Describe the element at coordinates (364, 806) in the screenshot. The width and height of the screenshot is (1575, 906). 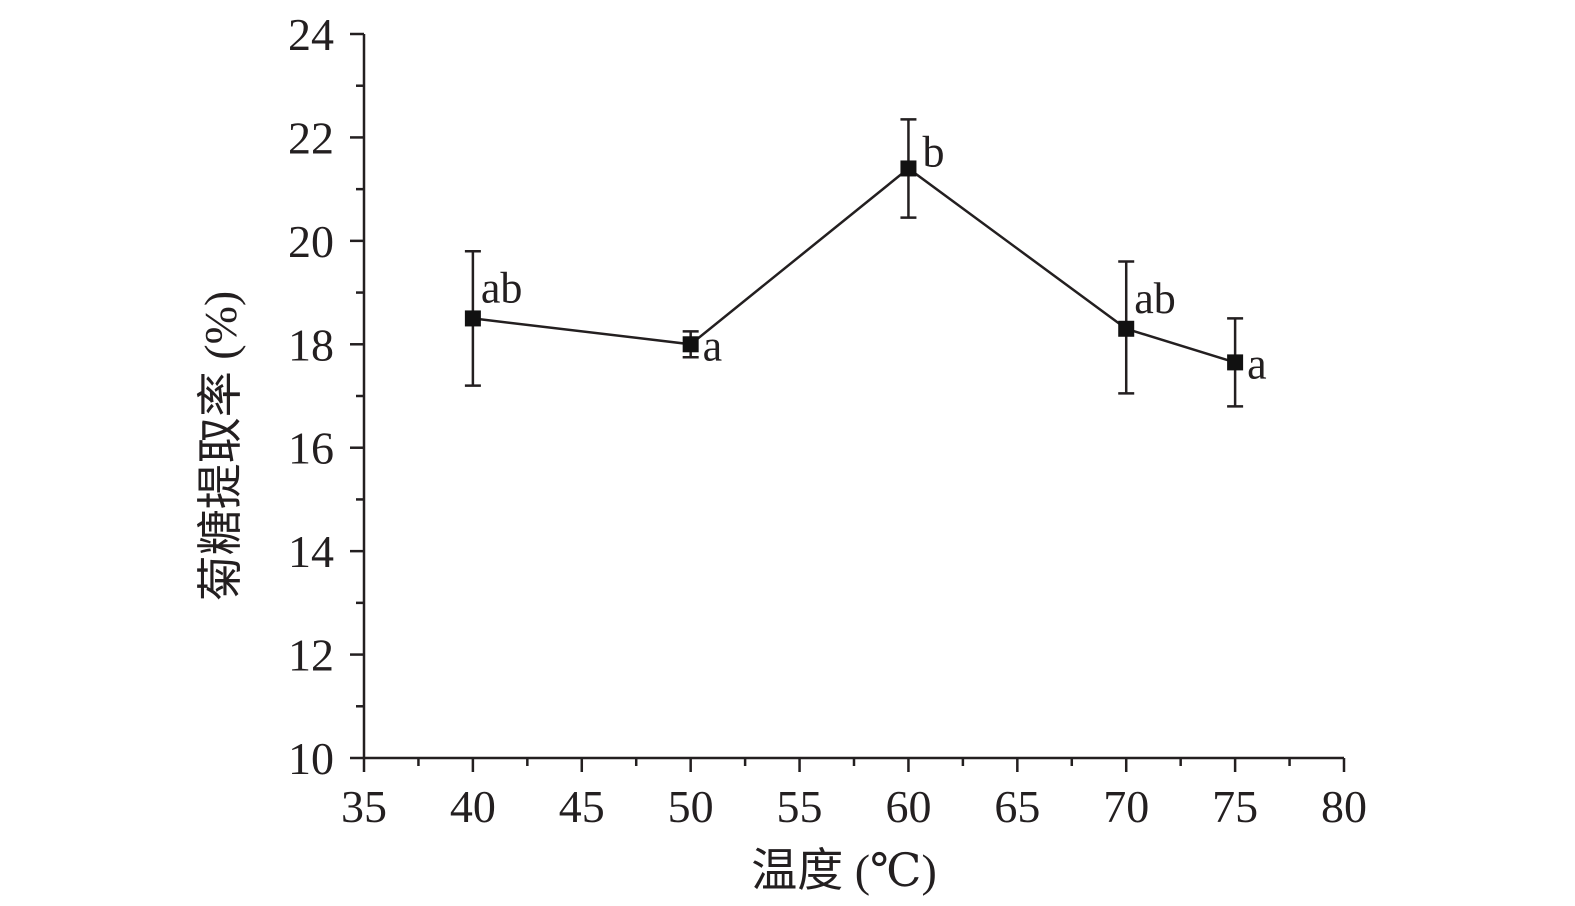
I see `x-tick-label: 35` at that location.